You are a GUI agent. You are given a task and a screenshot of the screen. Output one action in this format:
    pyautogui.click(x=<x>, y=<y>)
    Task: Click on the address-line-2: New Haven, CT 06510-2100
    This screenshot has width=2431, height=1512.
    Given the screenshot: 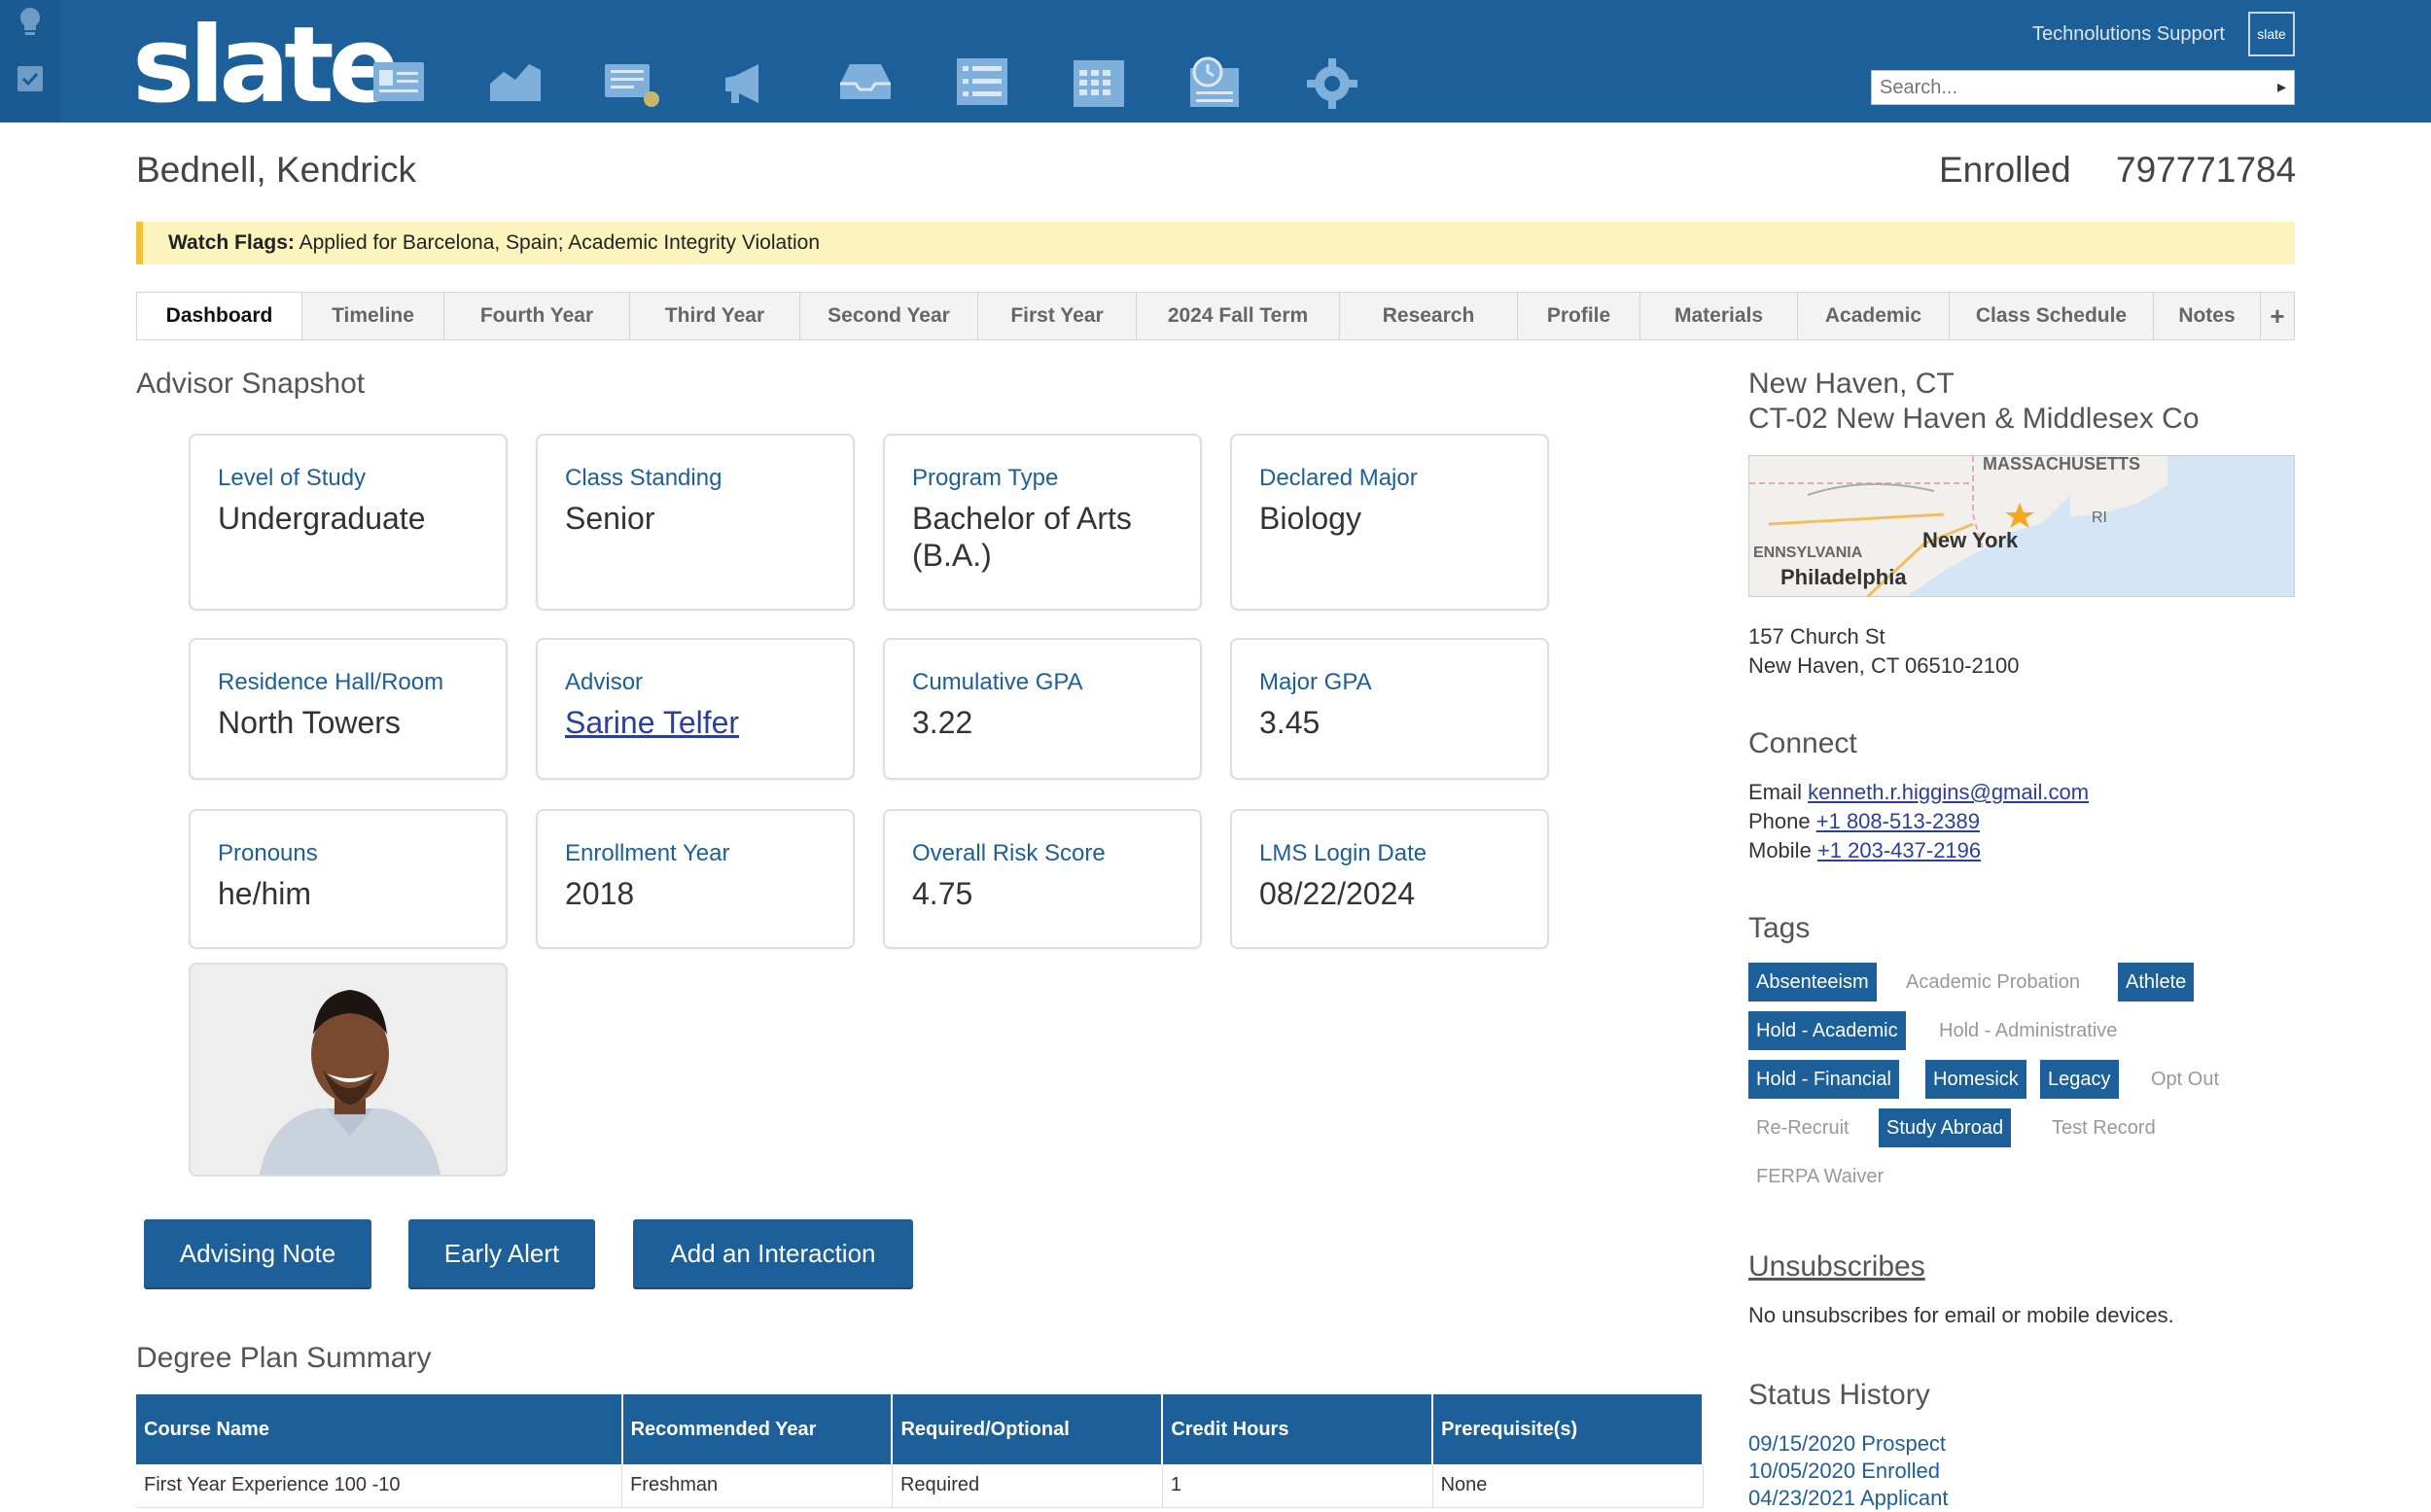 What is the action you would take?
    pyautogui.click(x=1884, y=665)
    